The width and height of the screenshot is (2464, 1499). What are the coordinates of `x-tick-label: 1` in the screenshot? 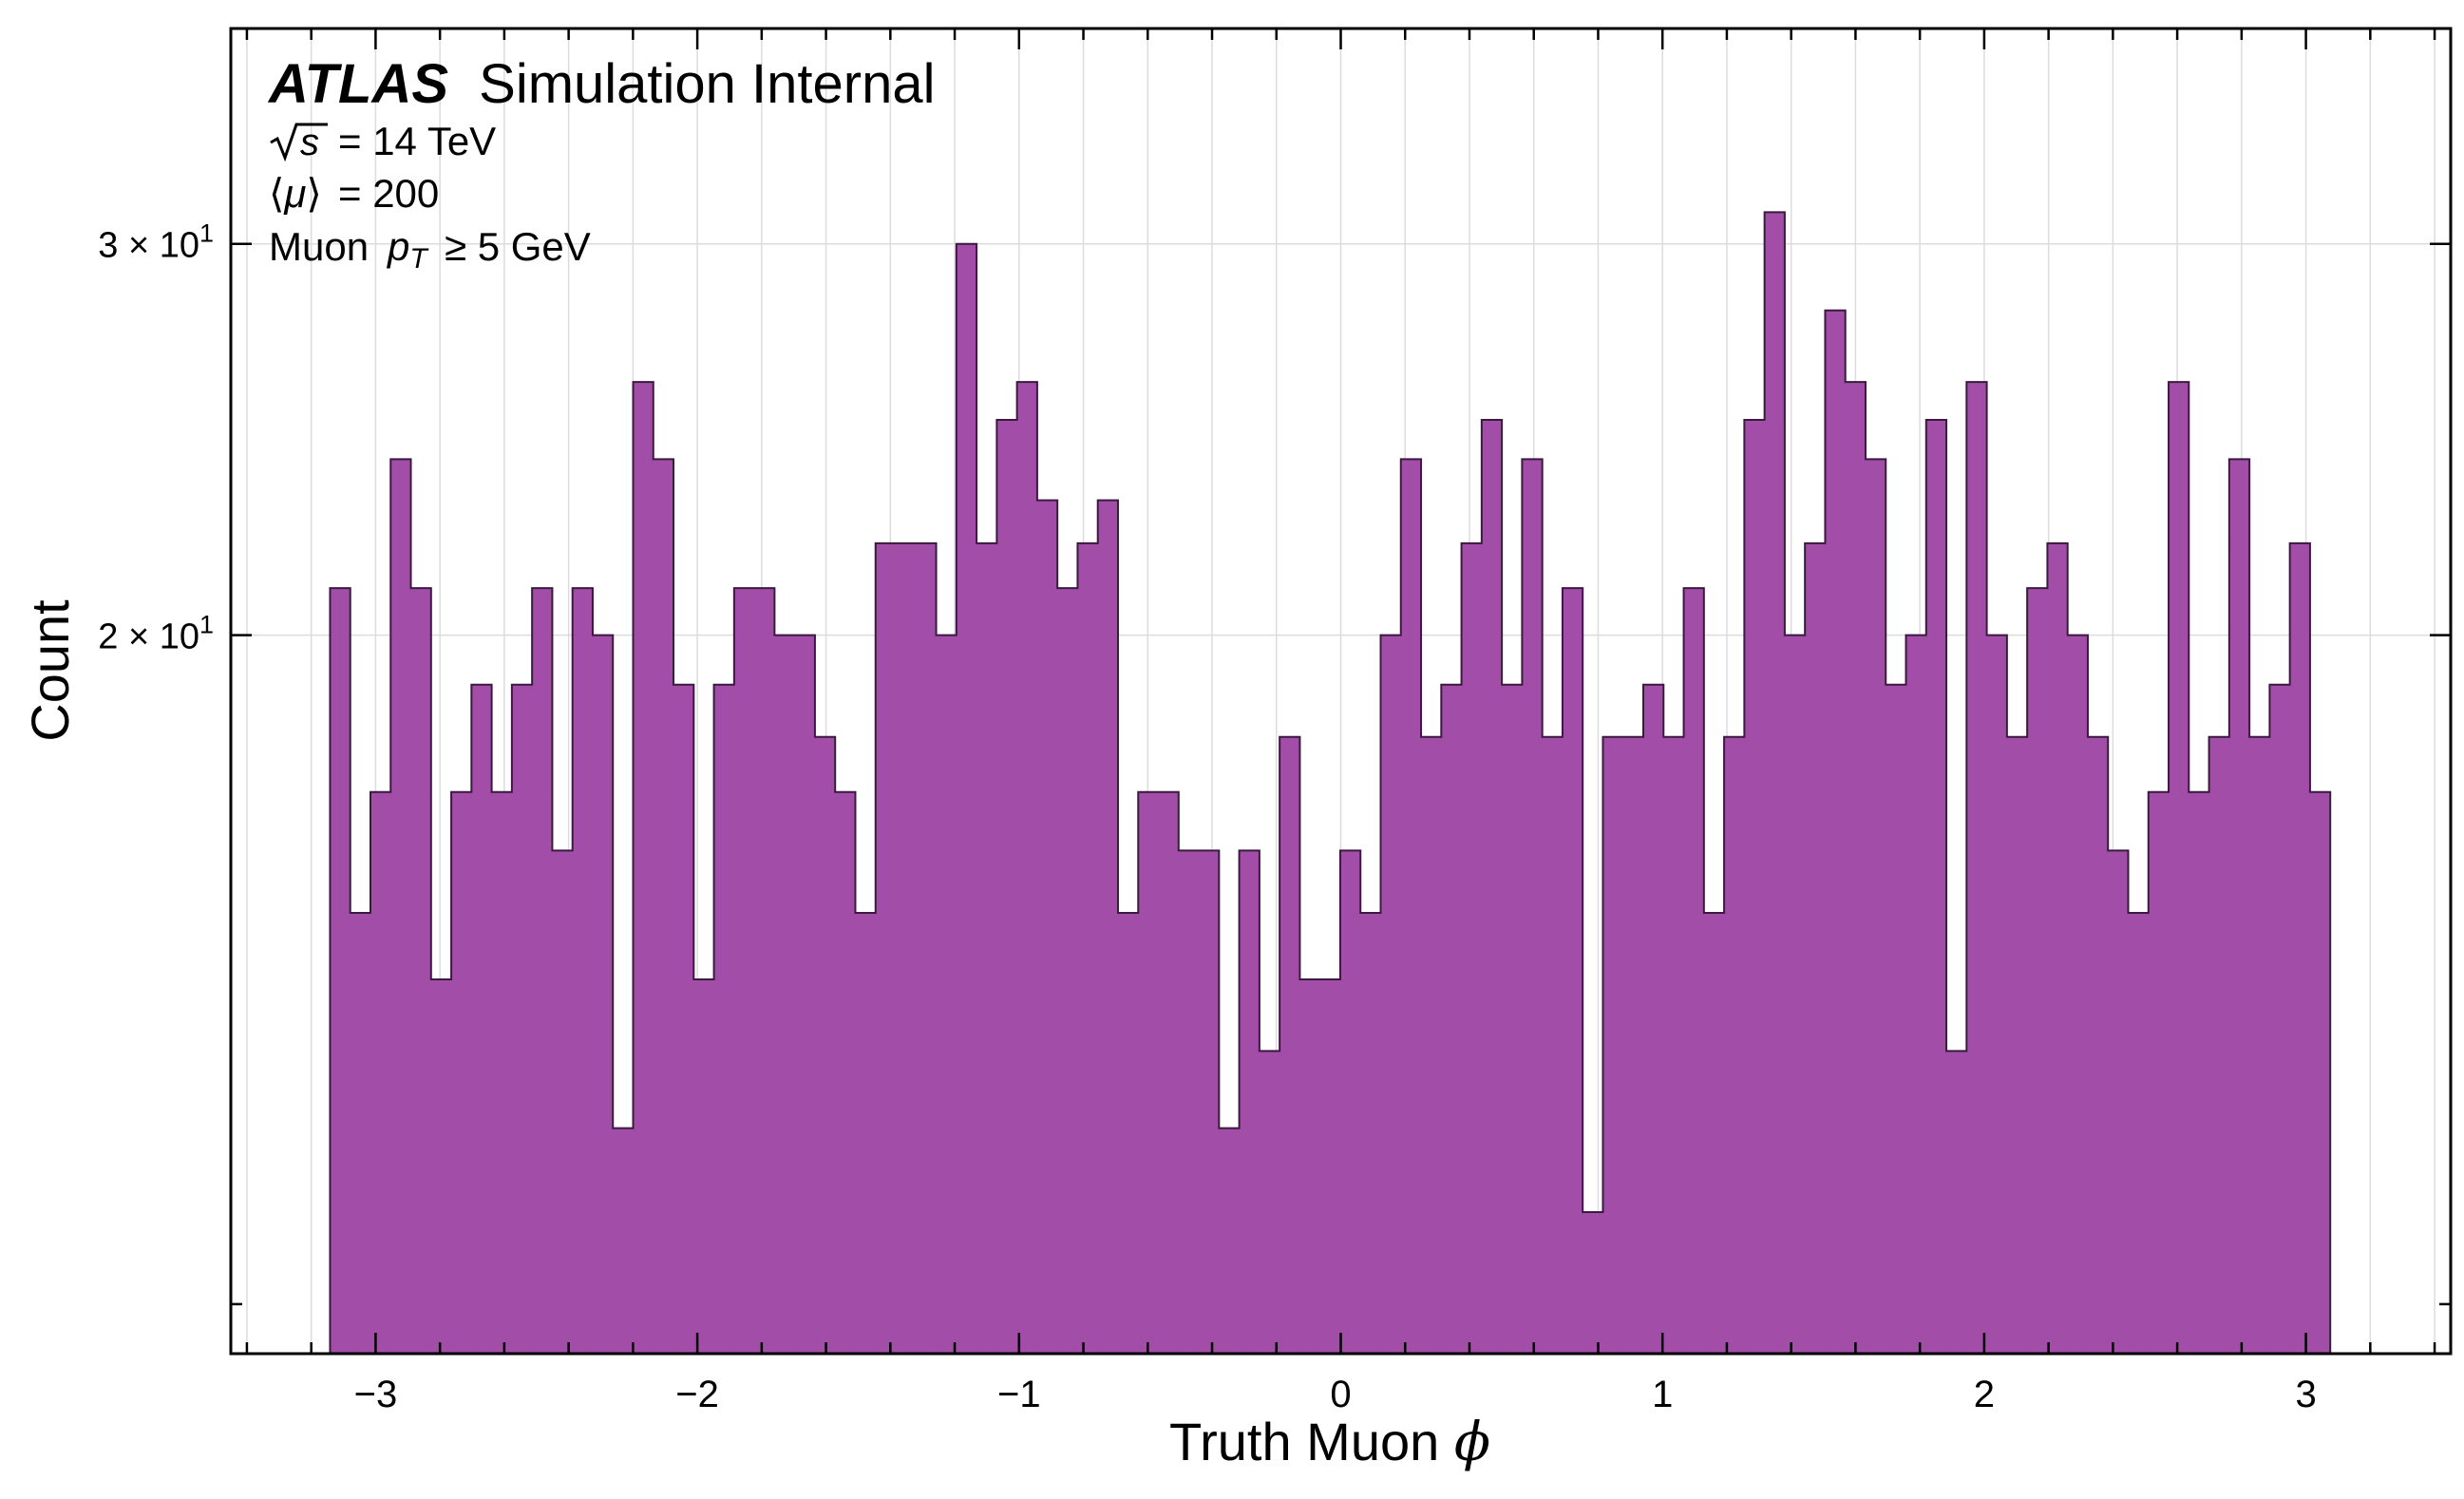 It's located at (1662, 1394).